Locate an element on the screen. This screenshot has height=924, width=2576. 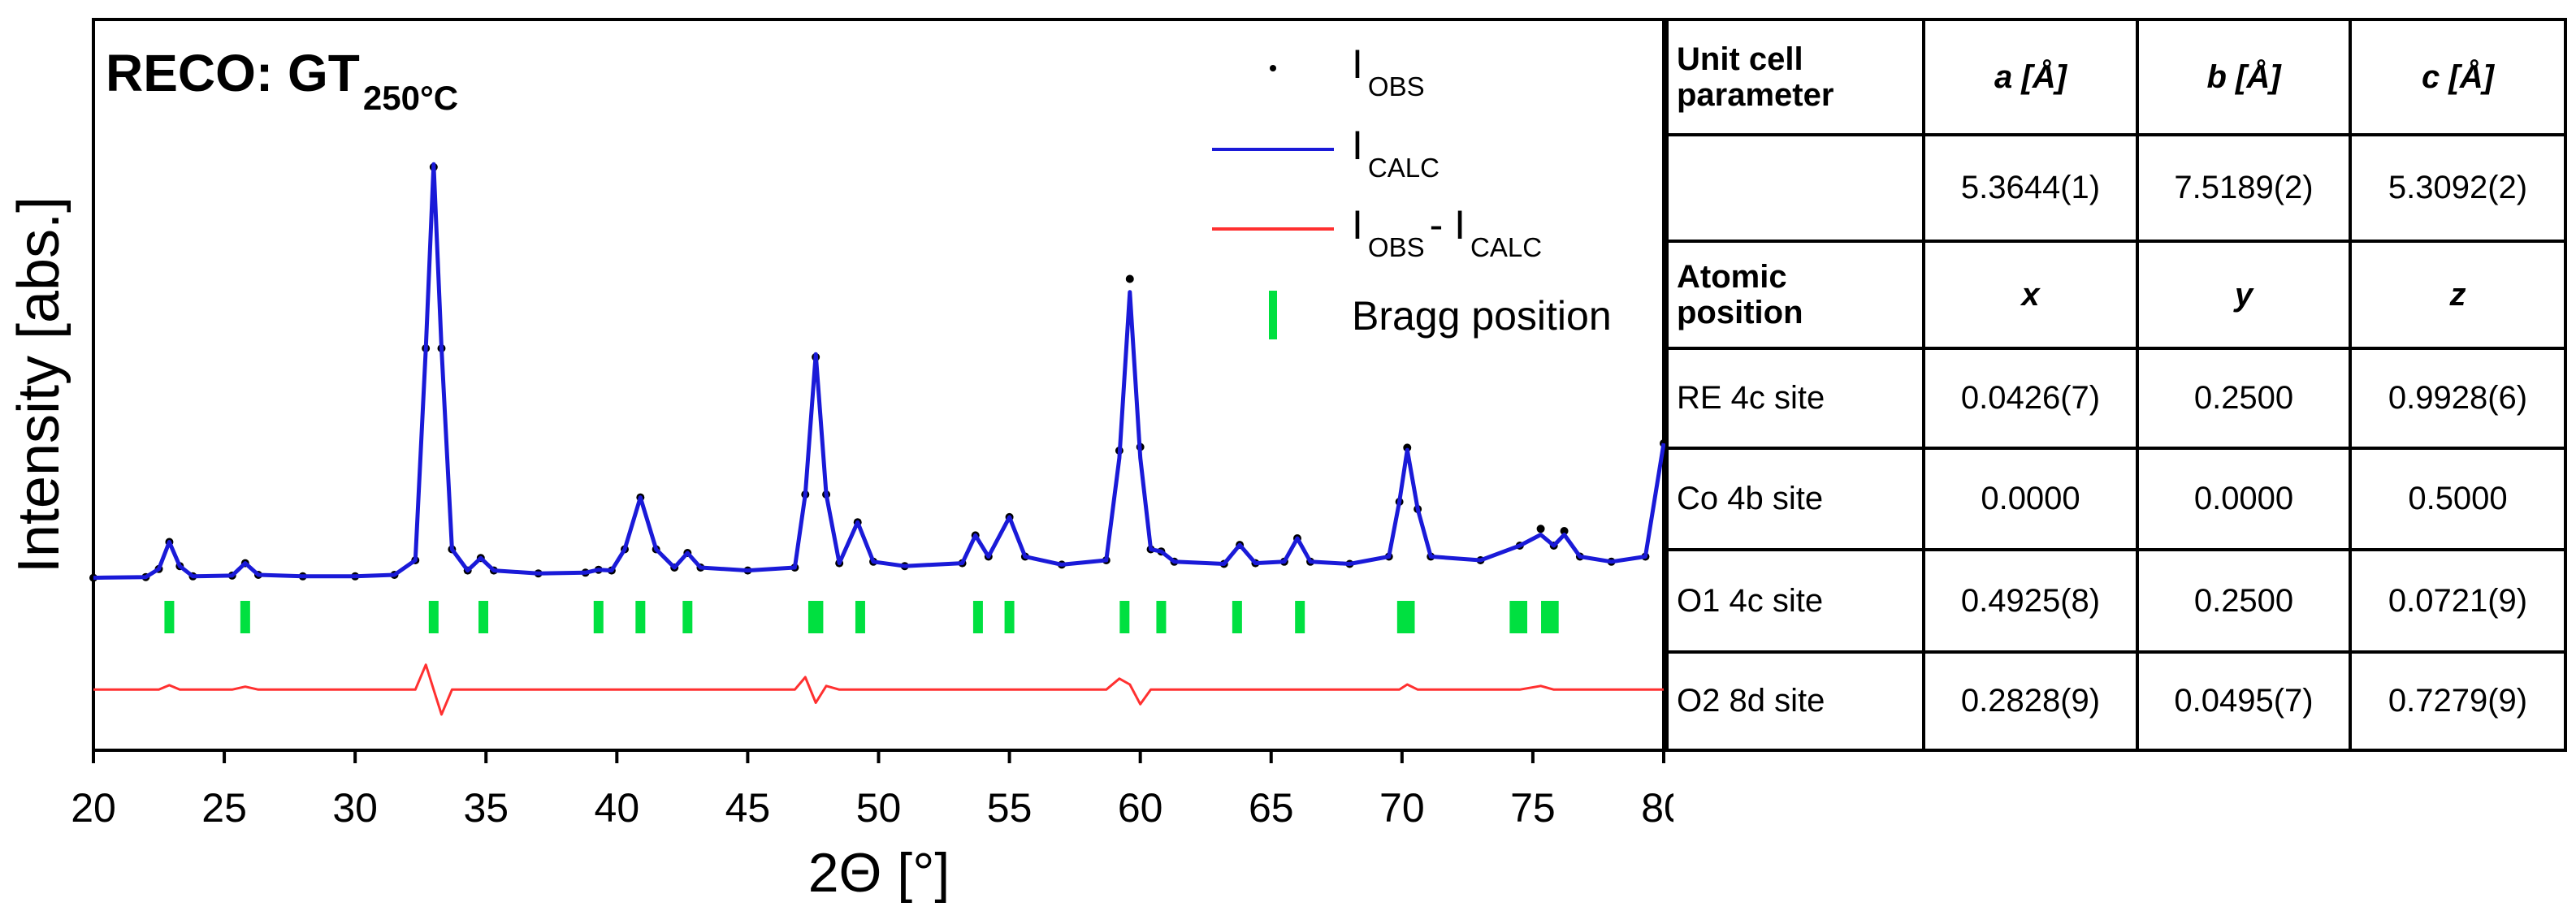
x-tick-label: 20 is located at coordinates (93, 808).